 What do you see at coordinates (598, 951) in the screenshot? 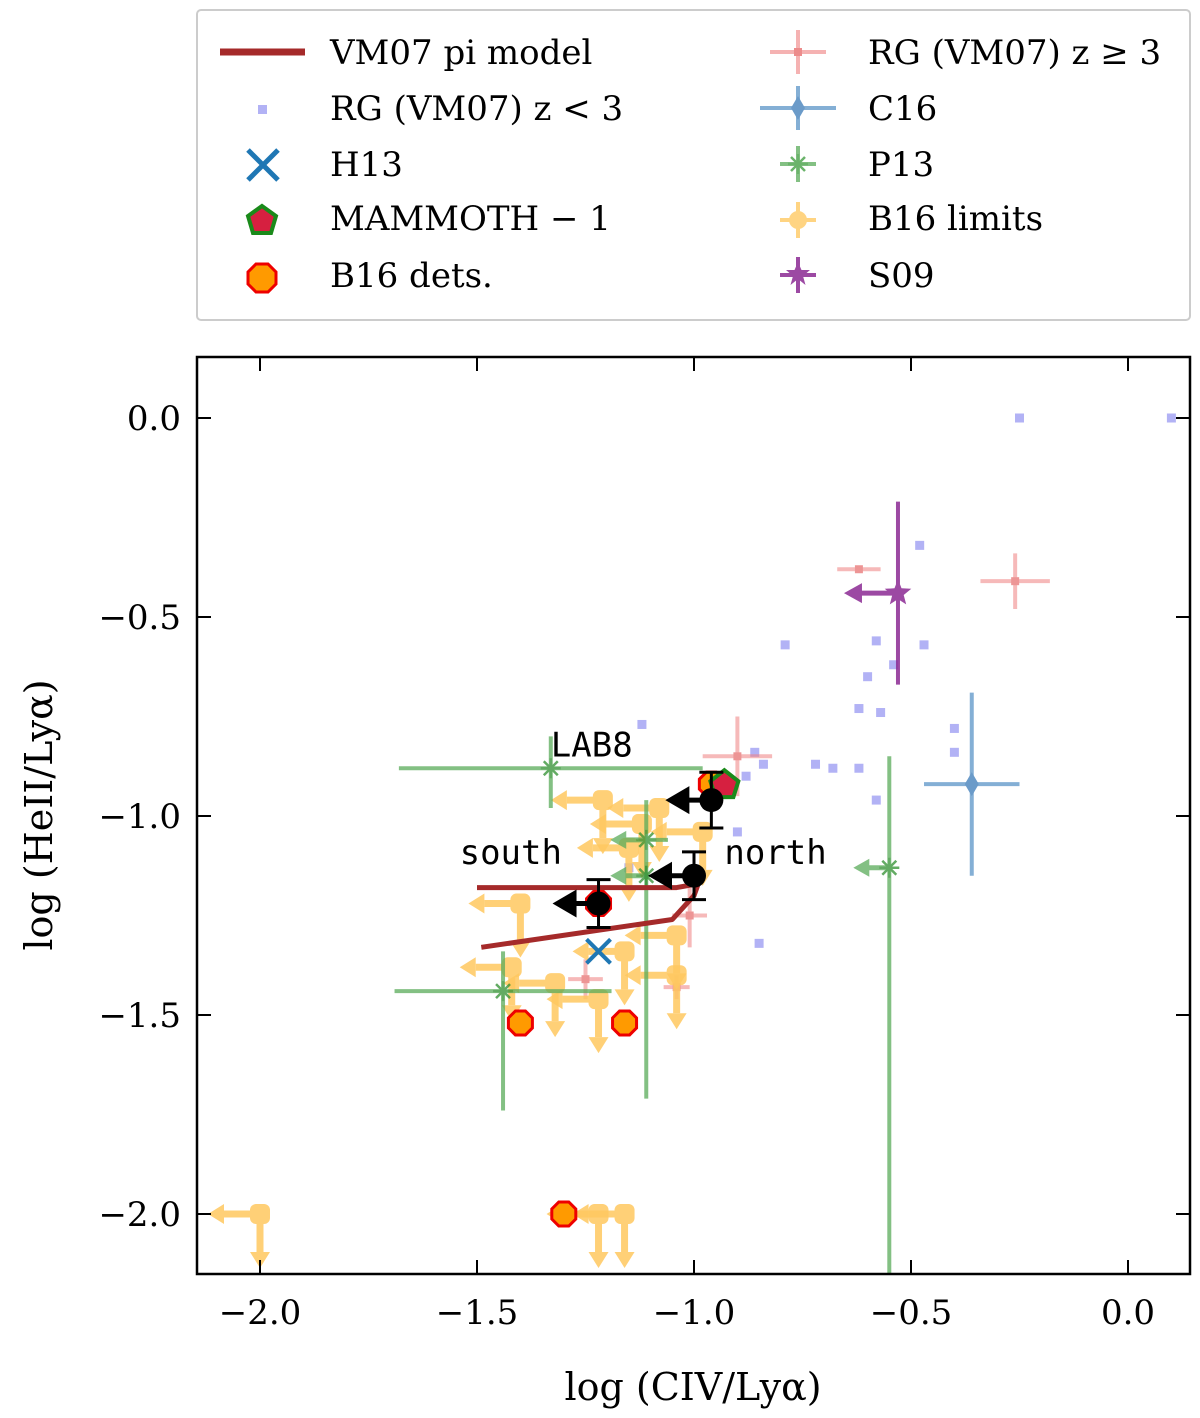
I see `h13-marker` at bounding box center [598, 951].